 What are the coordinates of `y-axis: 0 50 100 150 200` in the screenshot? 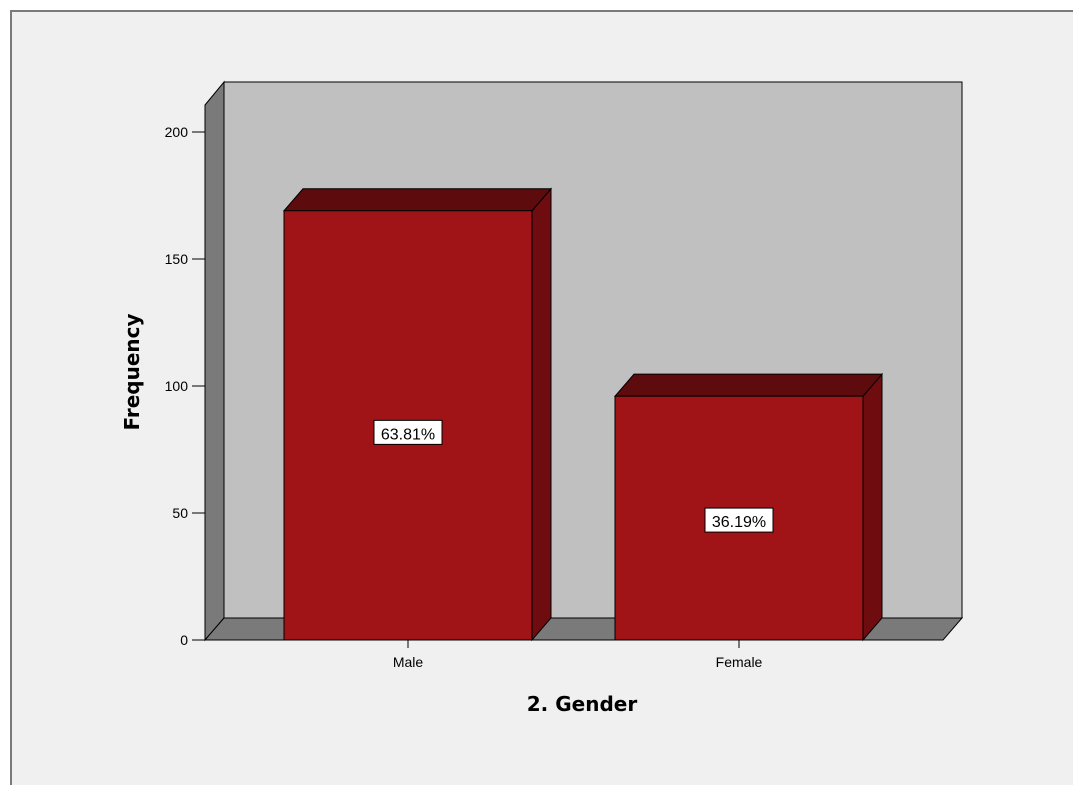 It's located at (185, 386).